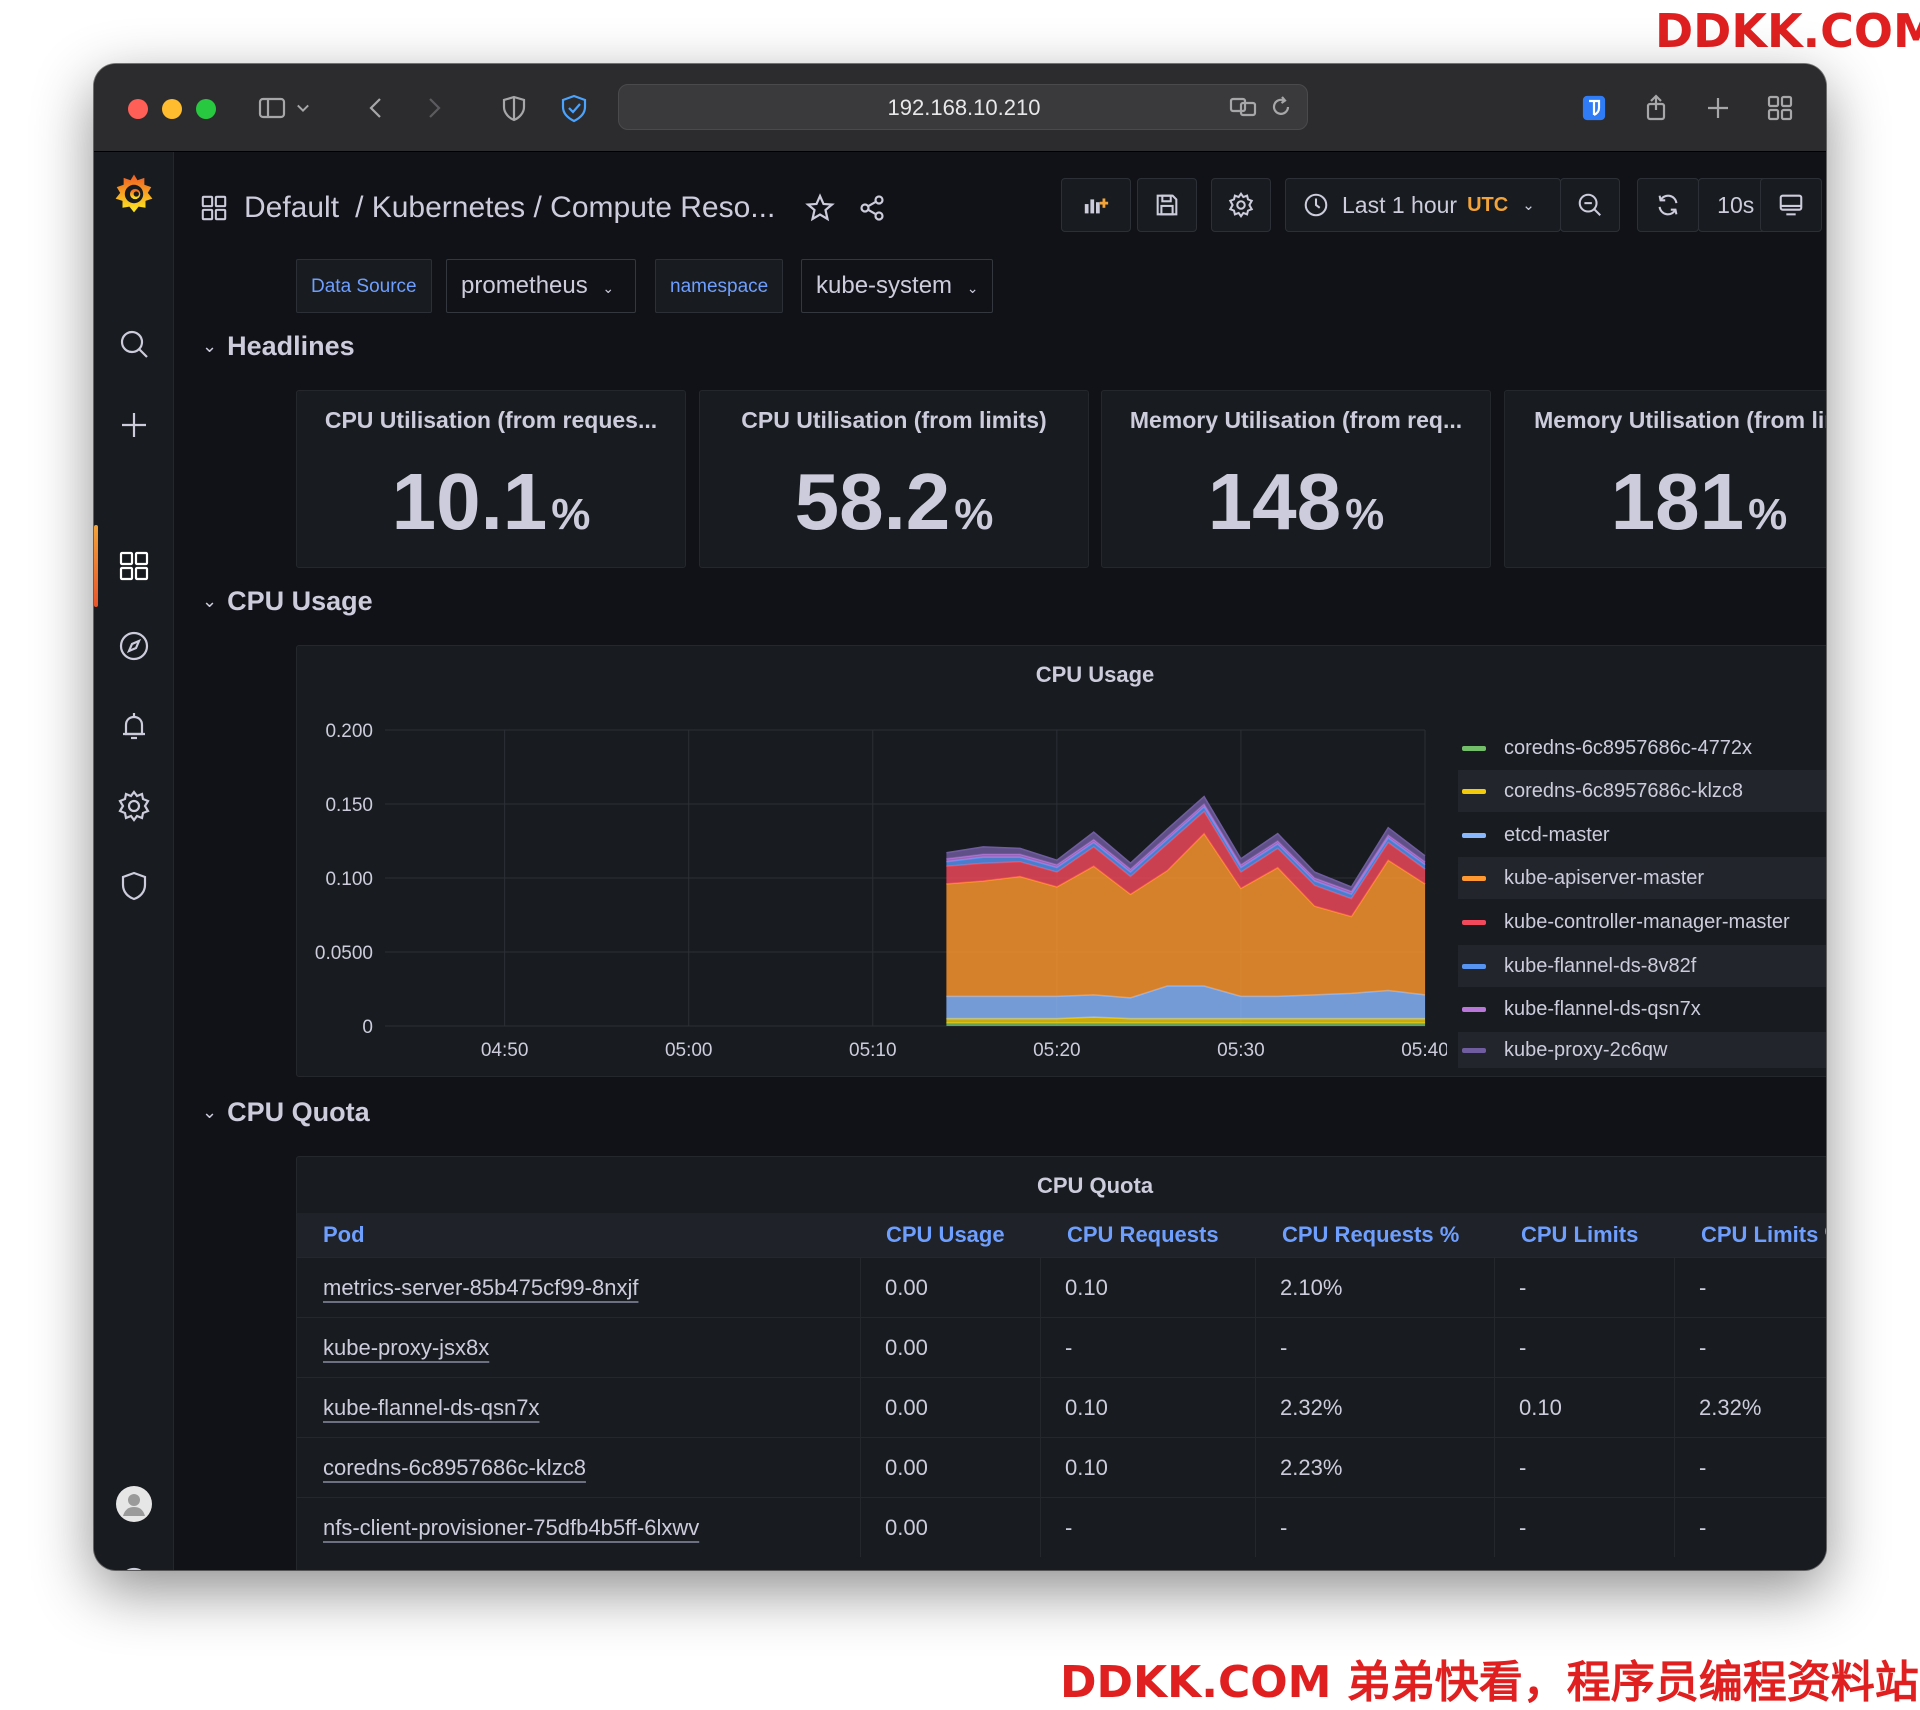 The height and width of the screenshot is (1710, 1920). I want to click on configuration-icon, so click(134, 806).